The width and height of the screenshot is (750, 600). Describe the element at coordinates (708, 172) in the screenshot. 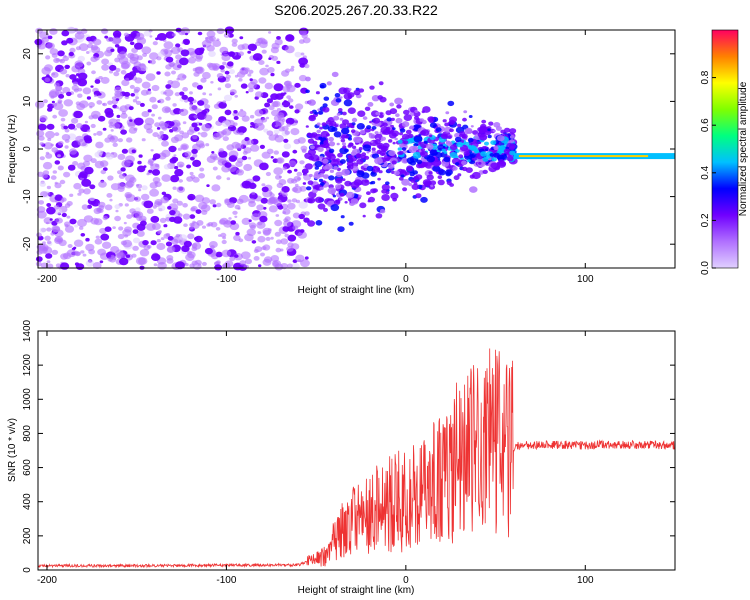

I see `colorbar-ticks: 0.0 0.2 0.4 0.6 0.8` at that location.